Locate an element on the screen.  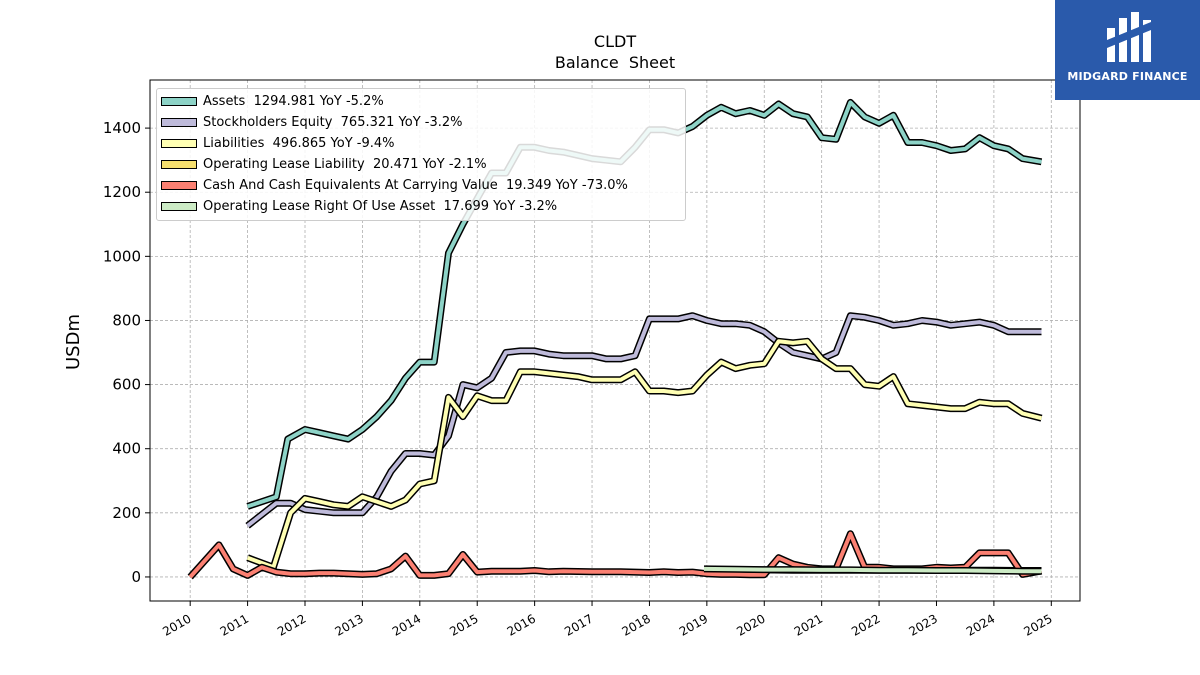
brand-logo: MIDGARD FINANCE is located at coordinates (1127, 50).